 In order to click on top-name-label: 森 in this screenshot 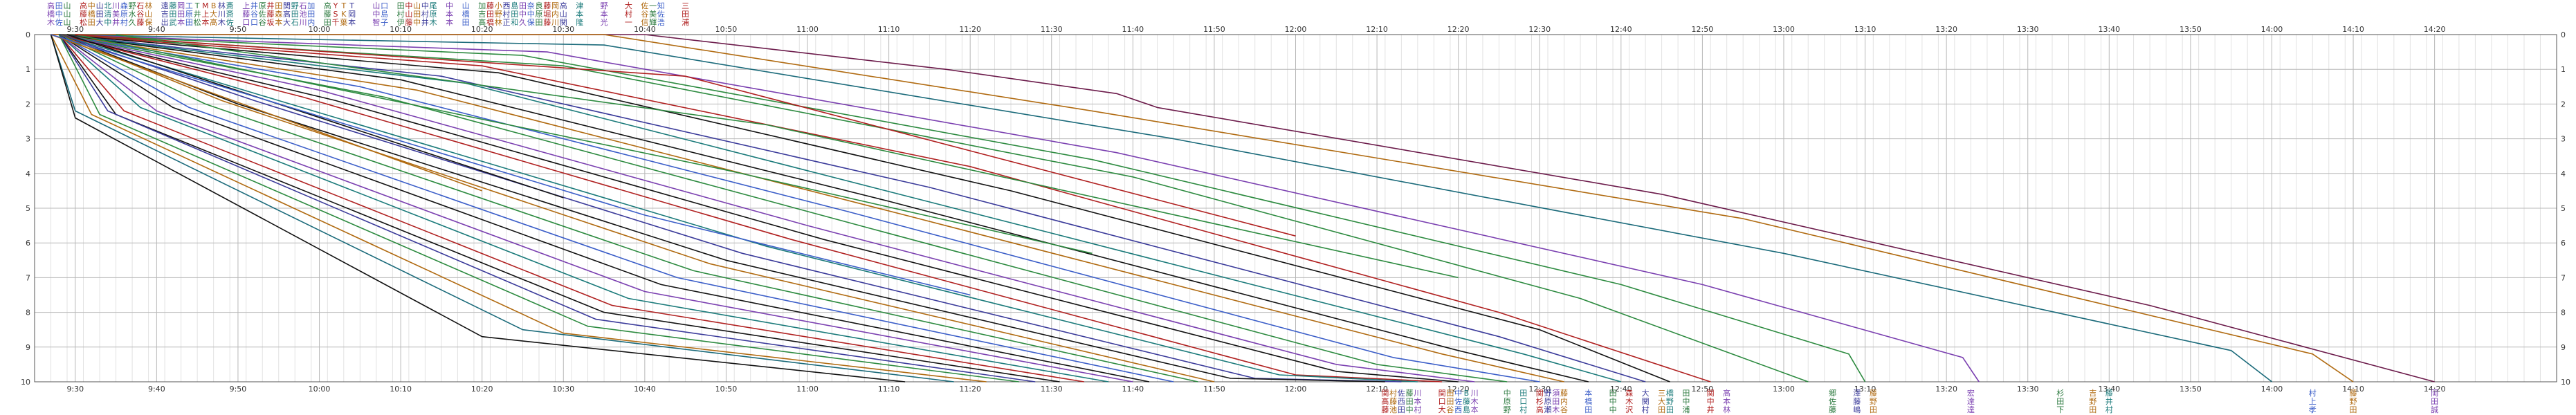, I will do `click(279, 14)`.